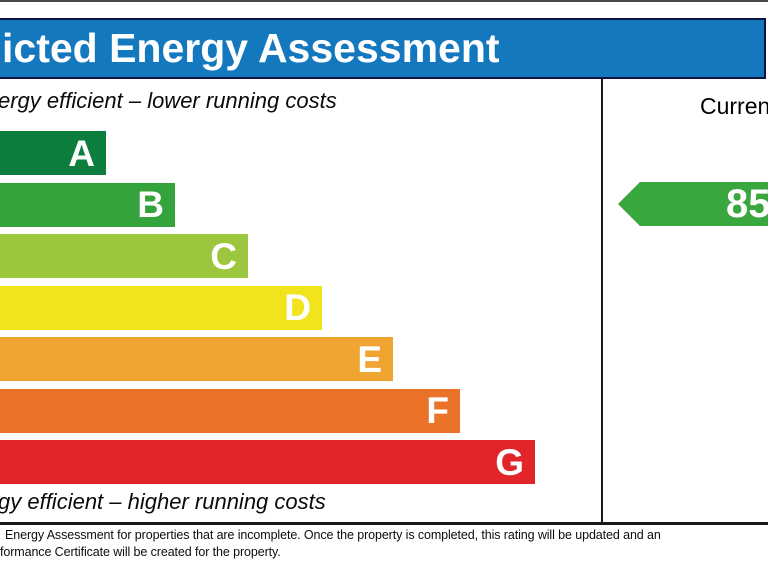 The width and height of the screenshot is (768, 576). Describe the element at coordinates (693, 204) in the screenshot. I see `current-rating-arrow: 85` at that location.